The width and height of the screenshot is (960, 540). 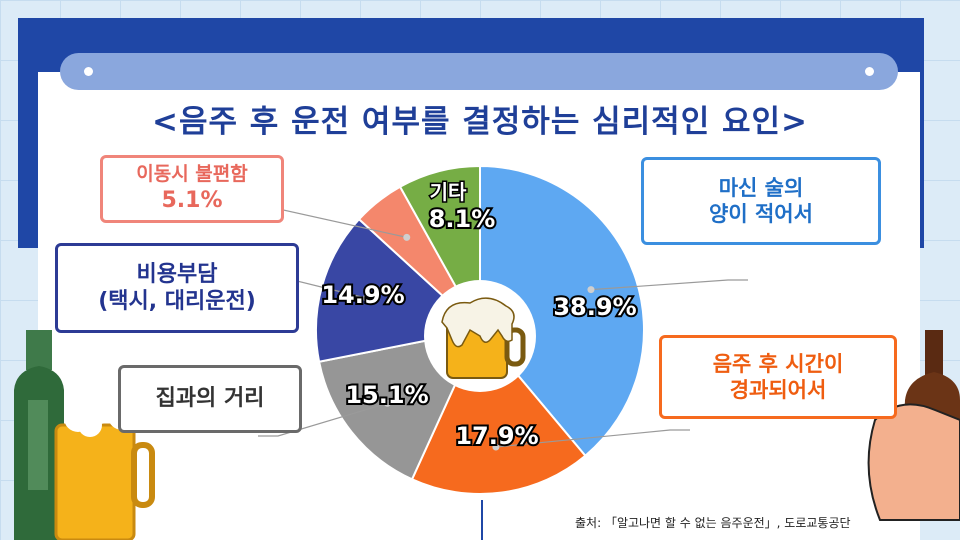 I want to click on callout-line2: 양이 적어서, so click(x=761, y=214).